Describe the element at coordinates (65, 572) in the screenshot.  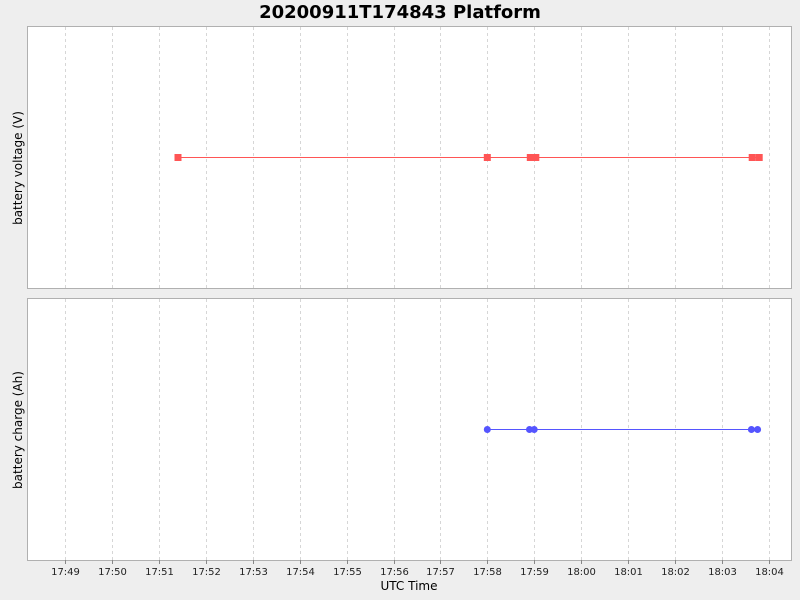
I see `x-tick-label: 17:49` at that location.